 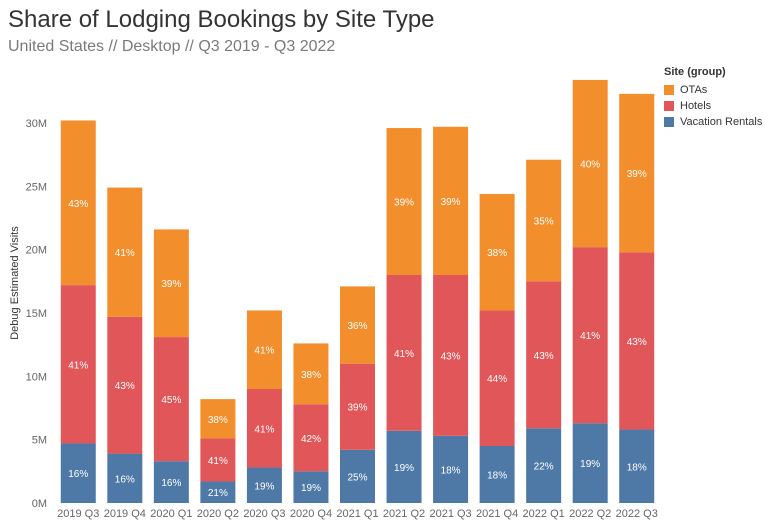 I want to click on x-tick-label: 2020 Q3, so click(x=264, y=514).